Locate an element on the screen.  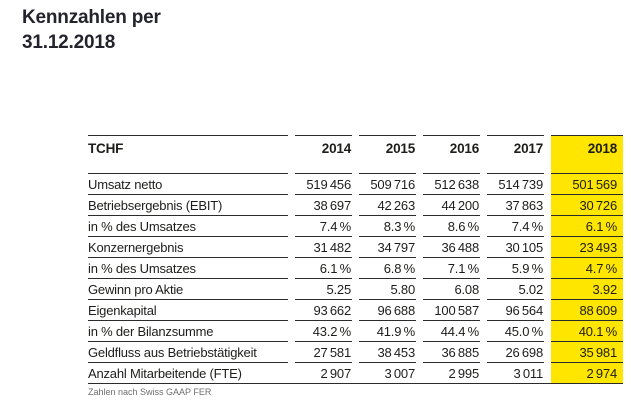
page-title-line1: Kennzahlen per is located at coordinates (91, 17).